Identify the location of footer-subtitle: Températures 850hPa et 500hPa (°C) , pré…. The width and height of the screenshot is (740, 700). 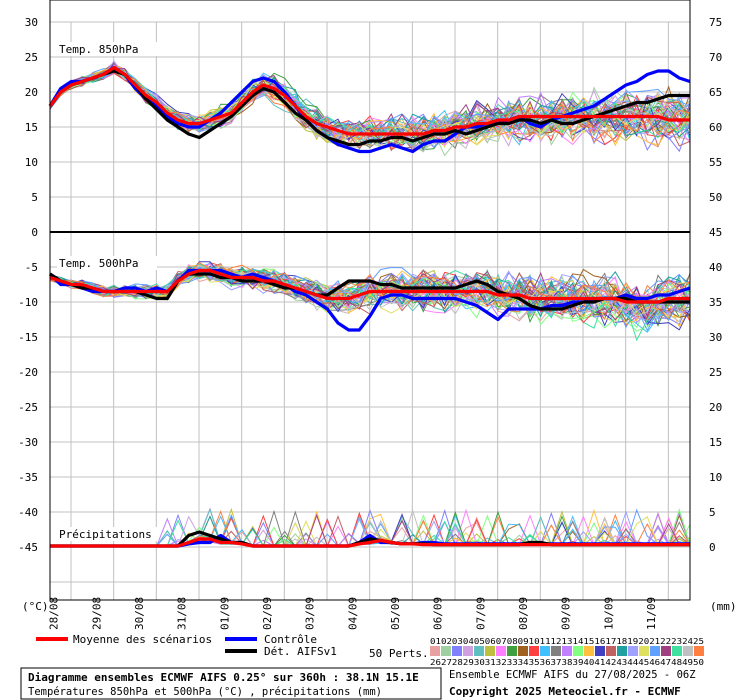
(205, 692).